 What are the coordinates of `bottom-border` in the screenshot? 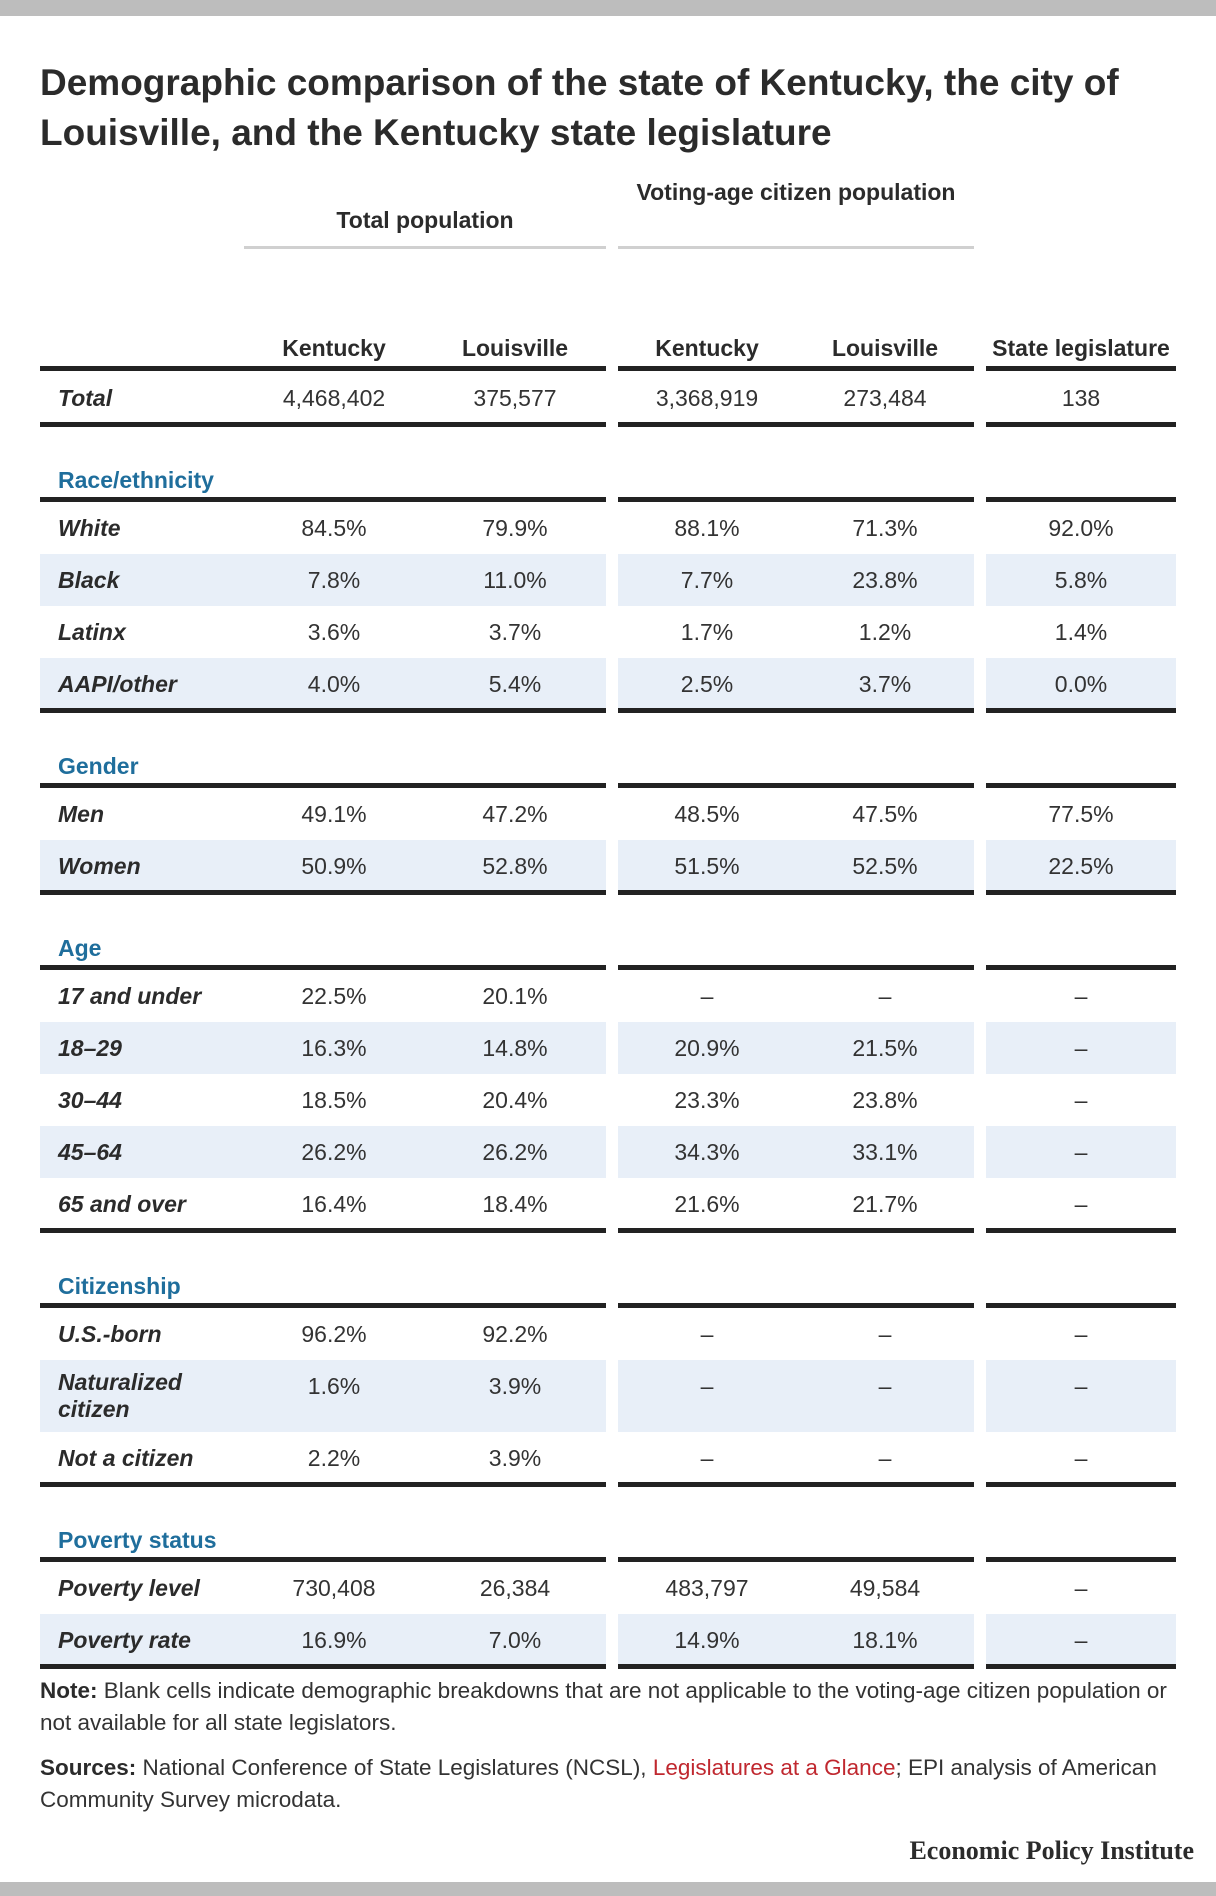 It's located at (608, 1889).